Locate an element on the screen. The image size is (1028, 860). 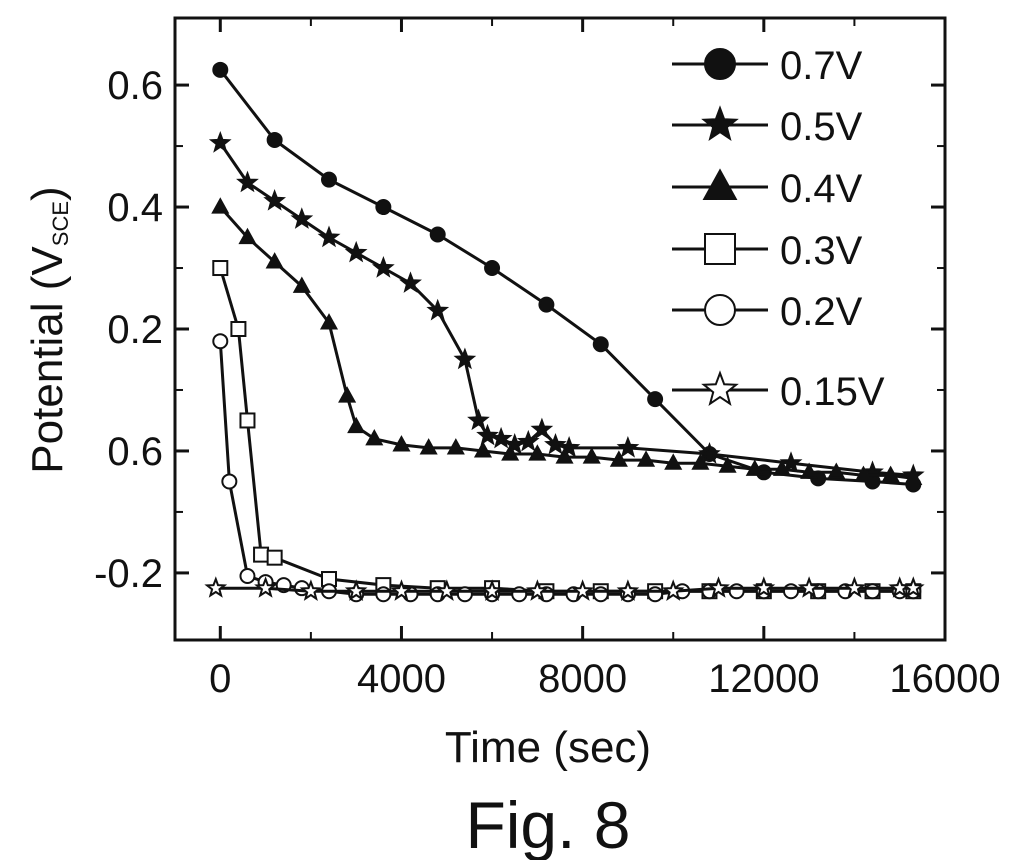
x-tick-label: 16000 is located at coordinates (944, 679).